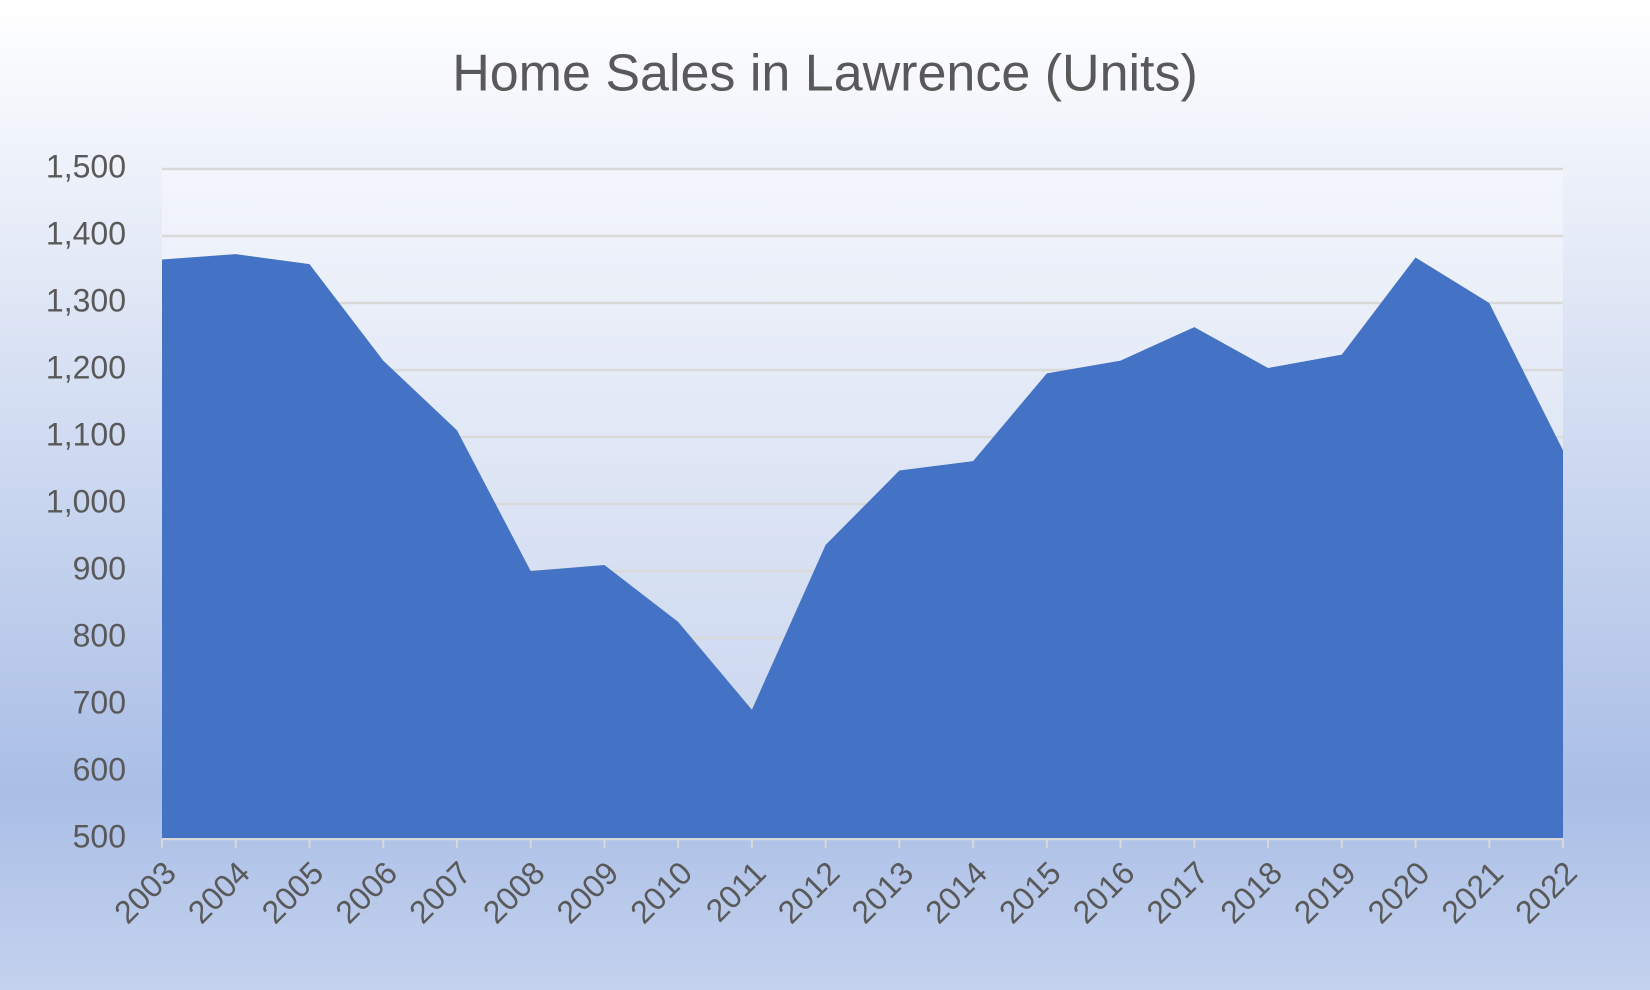  I want to click on y-tick-label: 600, so click(99, 769).